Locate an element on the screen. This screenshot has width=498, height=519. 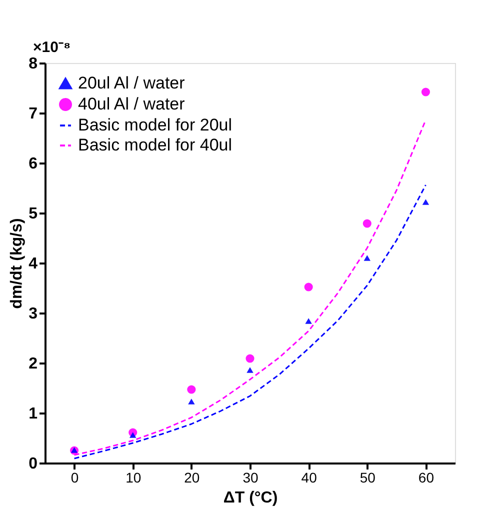
x-tick-label: 40 is located at coordinates (309, 478).